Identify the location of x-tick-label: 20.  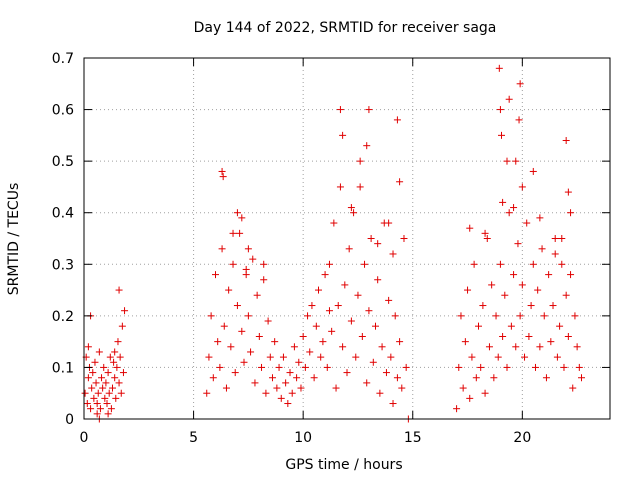
(522, 438).